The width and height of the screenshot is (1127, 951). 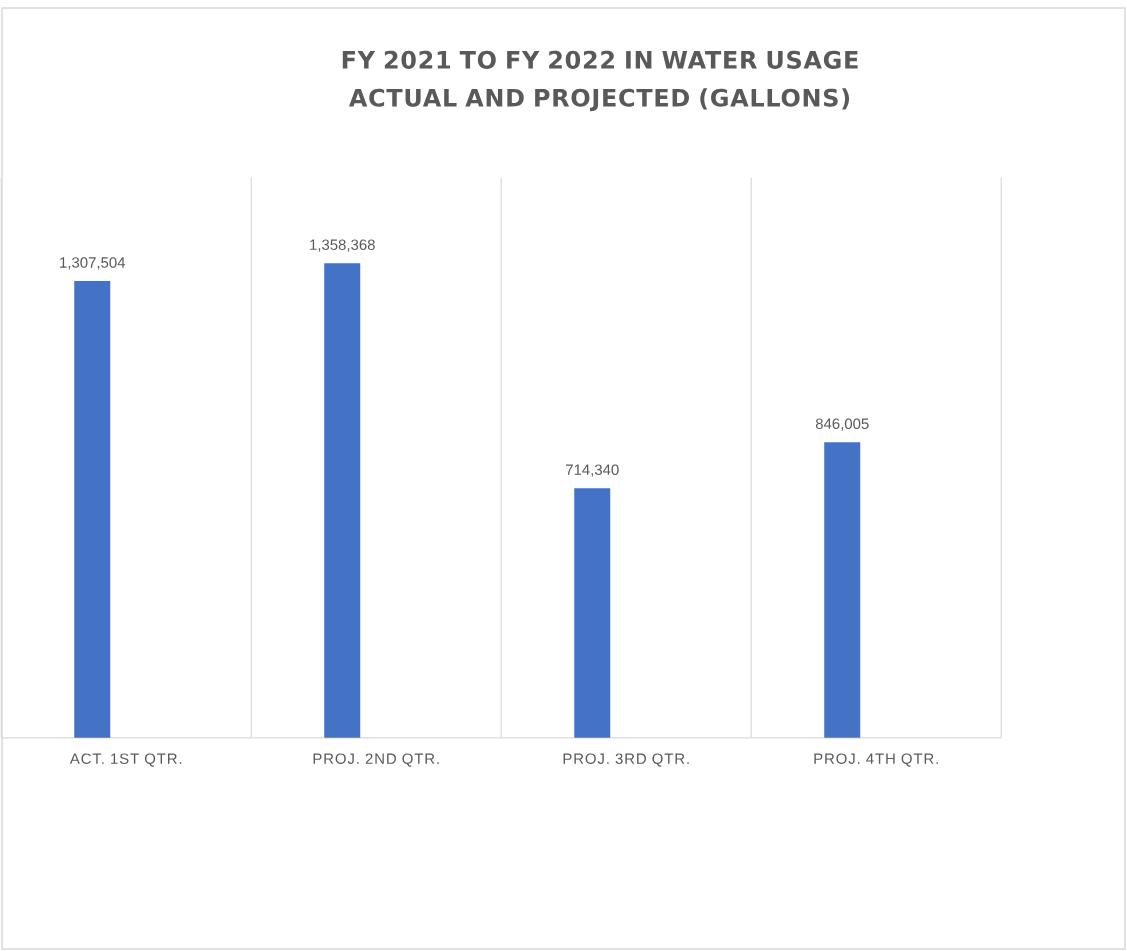 What do you see at coordinates (842, 424) in the screenshot?
I see `data-label: 846,005` at bounding box center [842, 424].